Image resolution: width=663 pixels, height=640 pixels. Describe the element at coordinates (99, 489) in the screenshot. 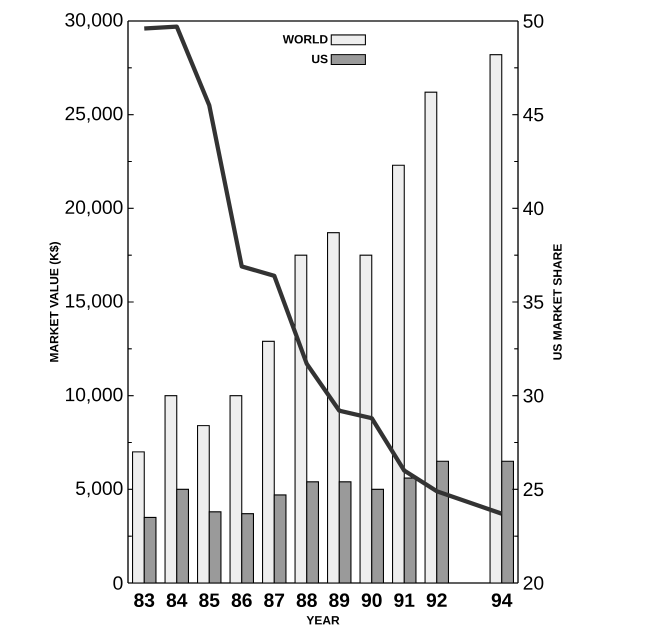

I see `y-tick-label: 5,000` at that location.